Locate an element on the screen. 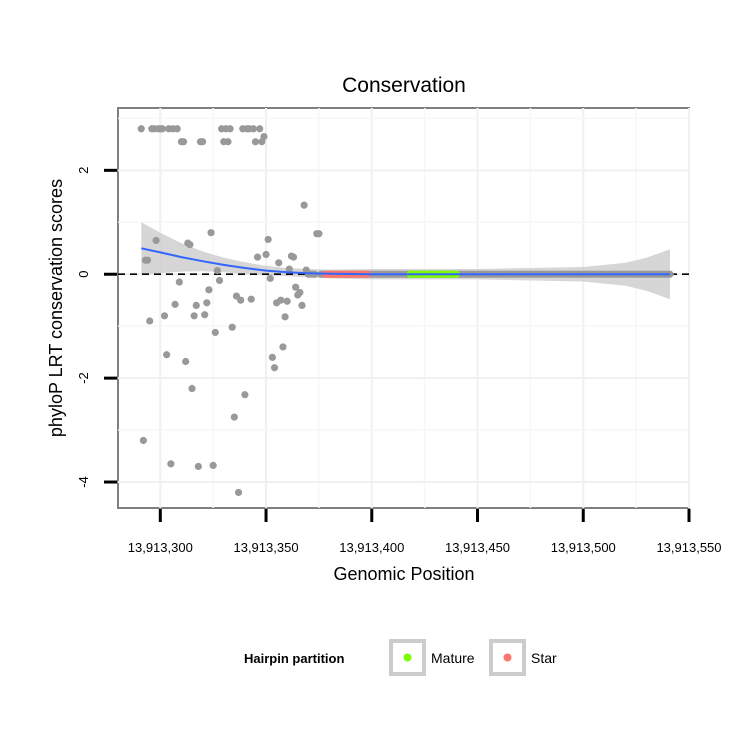 The height and width of the screenshot is (750, 750). smooth-line is located at coordinates (405, 261).